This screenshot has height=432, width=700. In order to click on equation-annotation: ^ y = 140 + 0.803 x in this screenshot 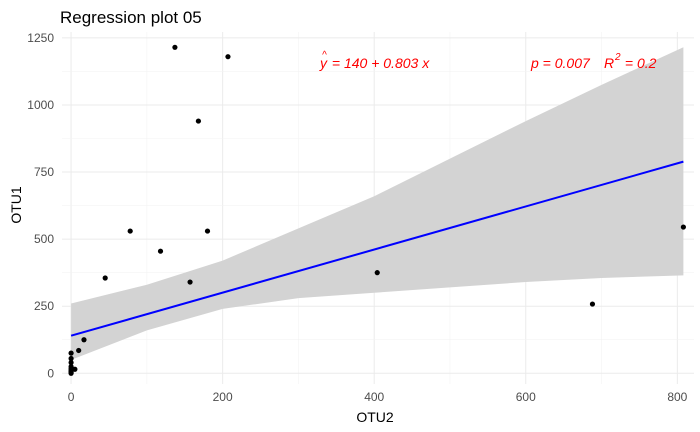, I will do `click(374, 60)`.